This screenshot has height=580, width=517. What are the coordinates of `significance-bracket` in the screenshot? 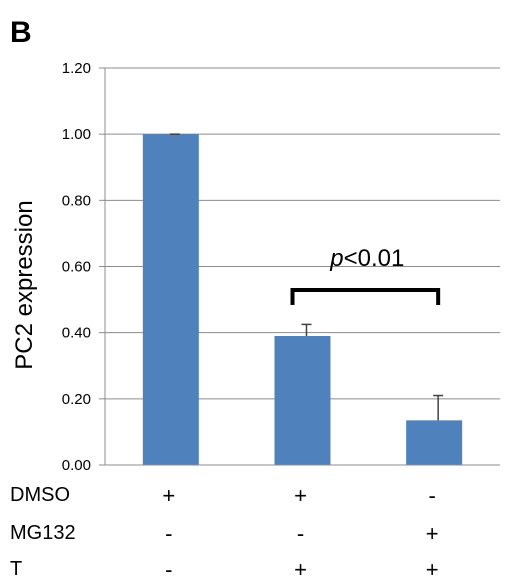 It's located at (365, 296).